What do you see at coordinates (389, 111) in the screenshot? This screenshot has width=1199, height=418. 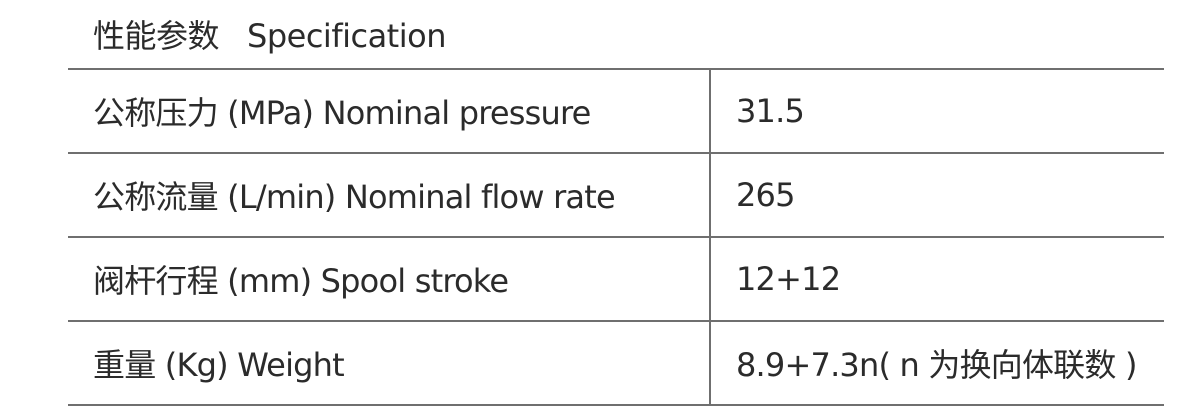 I see `row-label-nominal-pressure: 公称压力 (MPa) Nominal pressure` at bounding box center [389, 111].